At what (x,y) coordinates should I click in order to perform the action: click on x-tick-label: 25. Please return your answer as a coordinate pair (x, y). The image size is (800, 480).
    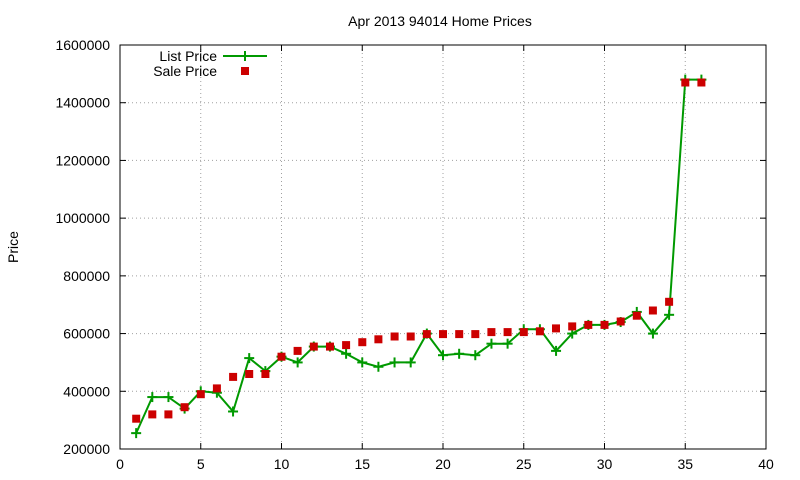
    Looking at the image, I should click on (524, 464).